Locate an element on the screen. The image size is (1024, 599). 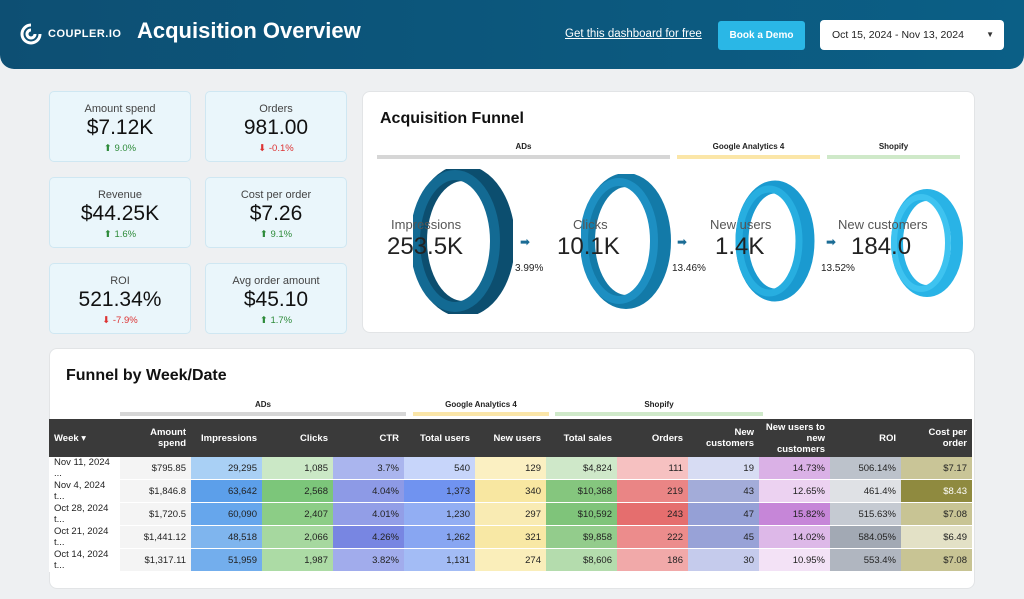
table-cell: 48,518 is located at coordinates (226, 537).